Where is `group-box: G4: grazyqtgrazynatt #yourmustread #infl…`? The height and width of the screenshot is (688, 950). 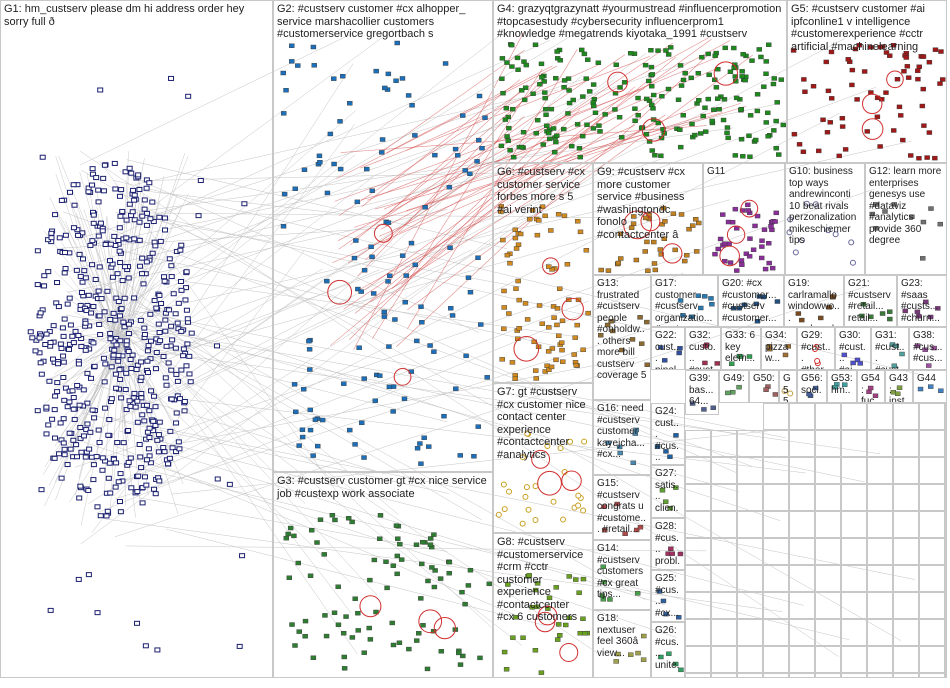
group-box: G4: grazyqtgrazynatt #yourmustread #infl… is located at coordinates (640, 81).